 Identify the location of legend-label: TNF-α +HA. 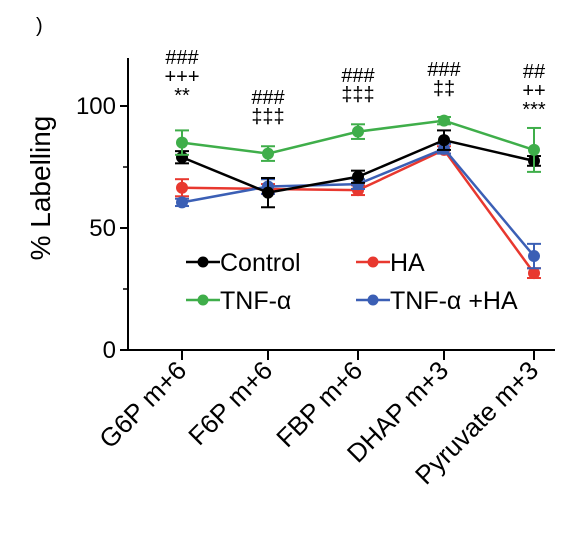
(454, 301).